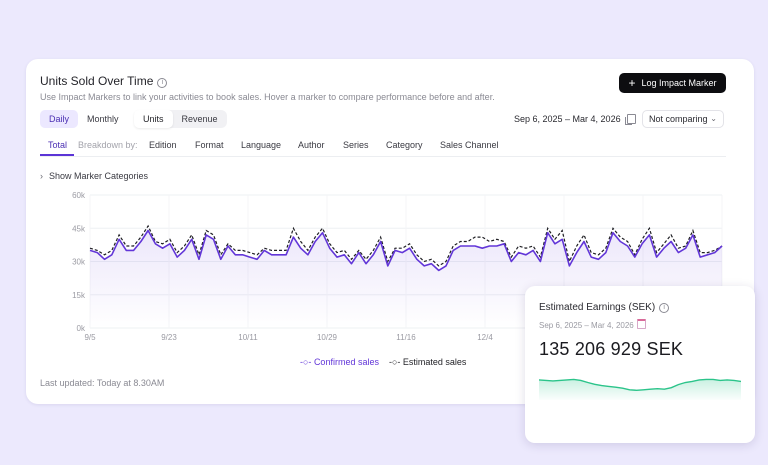 The height and width of the screenshot is (465, 768). I want to click on y-tick-label: 0k, so click(81, 328).